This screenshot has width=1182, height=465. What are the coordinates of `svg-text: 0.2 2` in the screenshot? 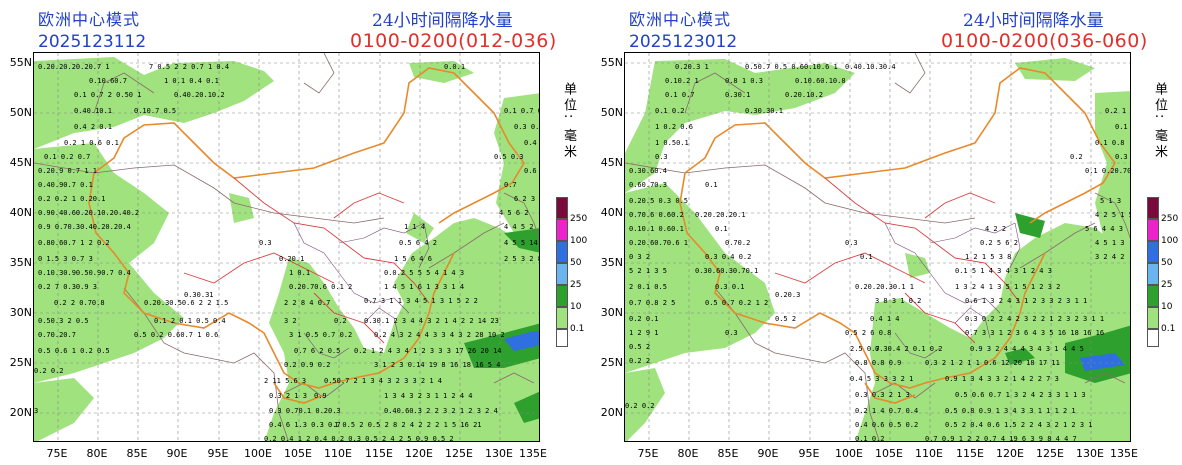 It's located at (639, 361).